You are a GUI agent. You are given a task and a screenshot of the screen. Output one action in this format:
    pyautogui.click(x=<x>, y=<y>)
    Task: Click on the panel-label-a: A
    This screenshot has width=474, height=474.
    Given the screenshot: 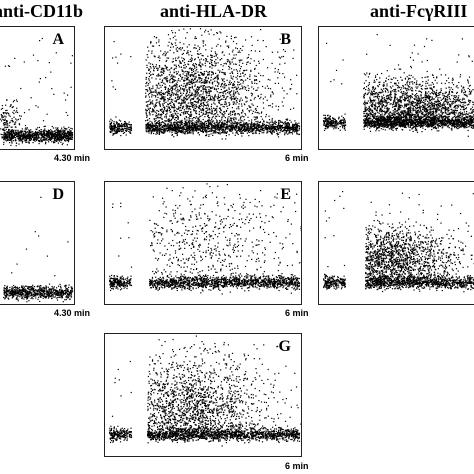 What is the action you would take?
    pyautogui.click(x=58, y=39)
    